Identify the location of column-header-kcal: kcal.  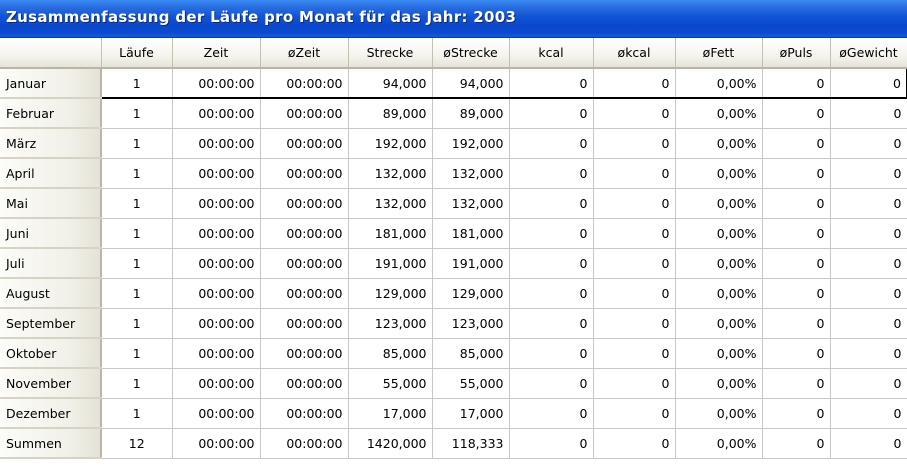
(551, 53).